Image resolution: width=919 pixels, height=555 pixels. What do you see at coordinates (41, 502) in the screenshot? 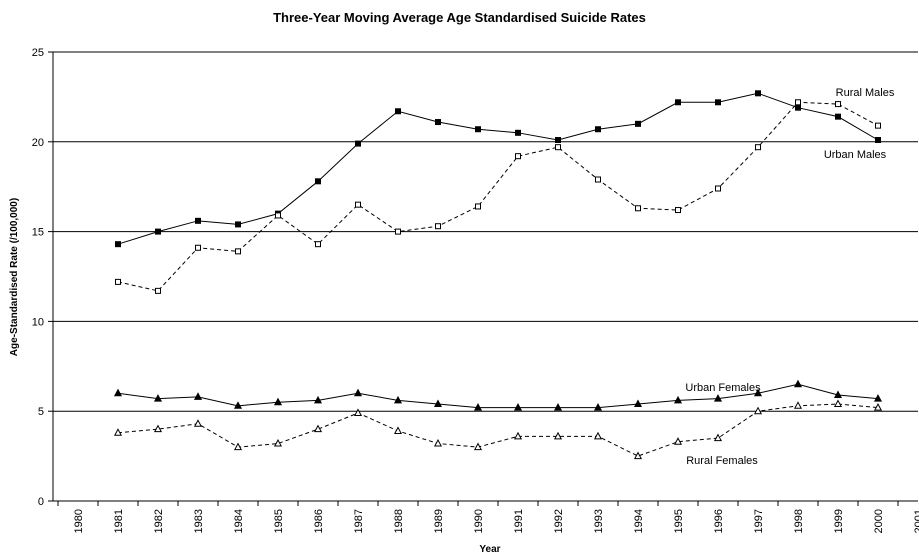
I see `y-tick-label: 0` at bounding box center [41, 502].